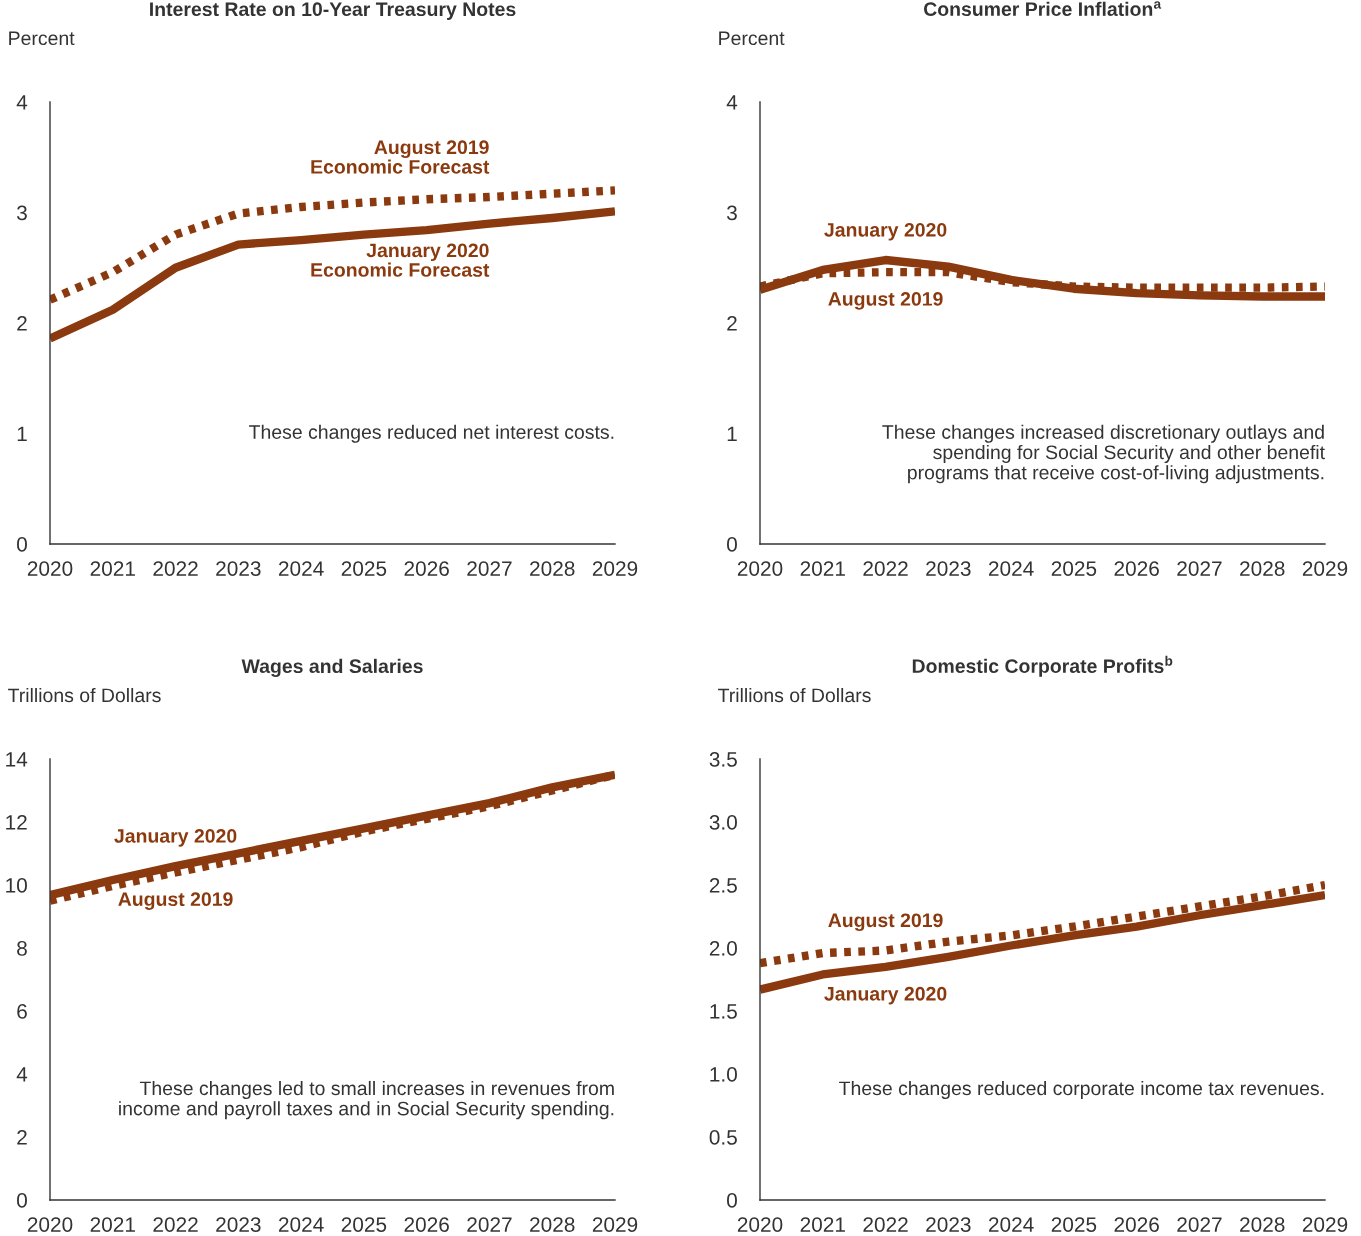  I want to click on series-label: January 2020 Economic Forecast, so click(400, 260).